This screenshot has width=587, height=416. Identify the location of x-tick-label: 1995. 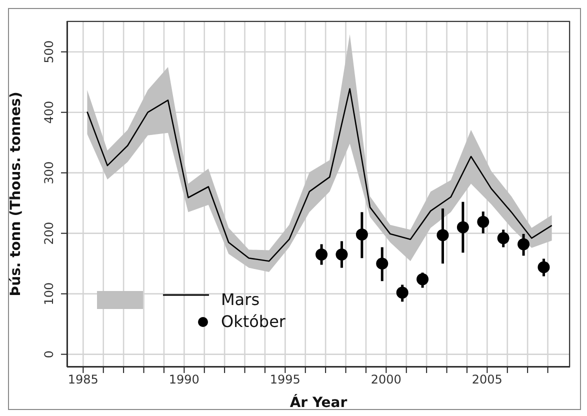
(285, 379).